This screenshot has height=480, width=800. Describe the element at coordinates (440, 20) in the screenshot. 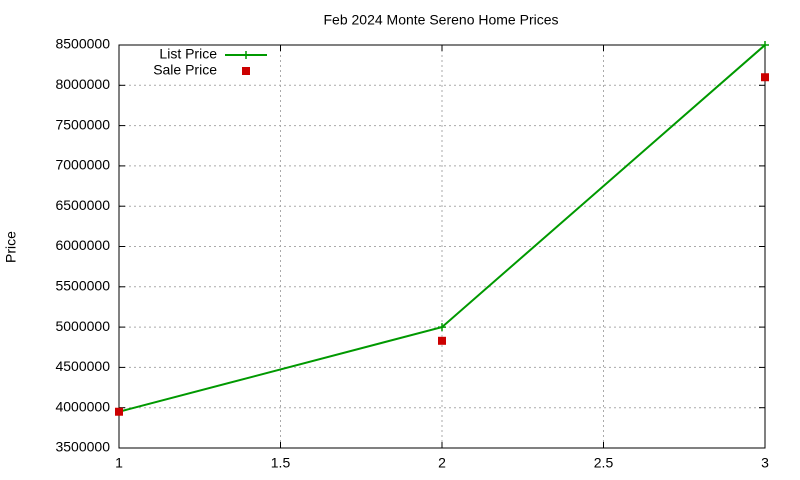

I see `chart-title: Feb 2024 Monte Sereno Home Prices` at that location.